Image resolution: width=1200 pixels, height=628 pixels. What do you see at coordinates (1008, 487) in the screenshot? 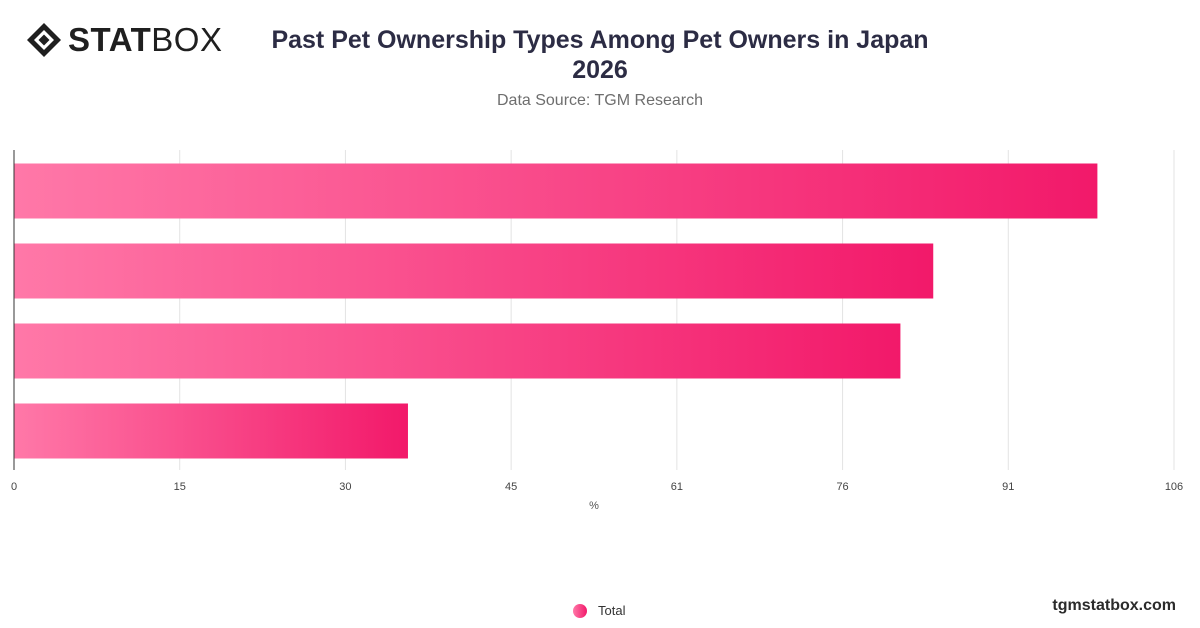
I see `x-tick-label: 91` at bounding box center [1008, 487].